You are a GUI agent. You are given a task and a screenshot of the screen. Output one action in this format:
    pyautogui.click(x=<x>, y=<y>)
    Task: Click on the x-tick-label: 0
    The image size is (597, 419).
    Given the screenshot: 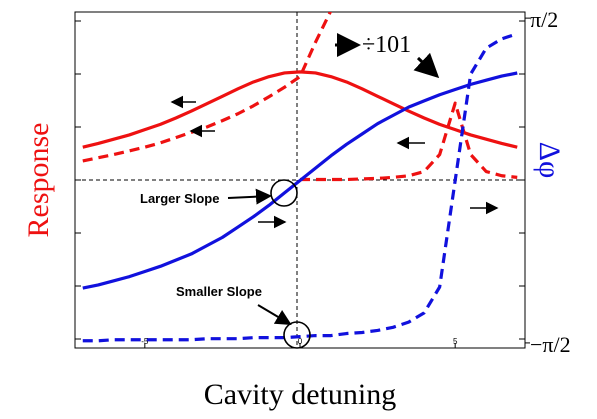 What is the action you would take?
    pyautogui.click(x=300, y=341)
    